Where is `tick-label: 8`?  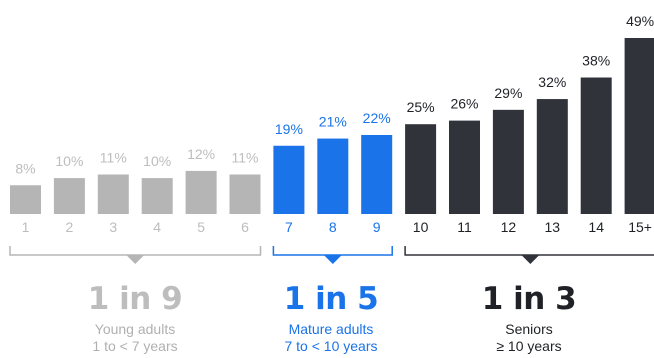
tick-label: 8 is located at coordinates (333, 227).